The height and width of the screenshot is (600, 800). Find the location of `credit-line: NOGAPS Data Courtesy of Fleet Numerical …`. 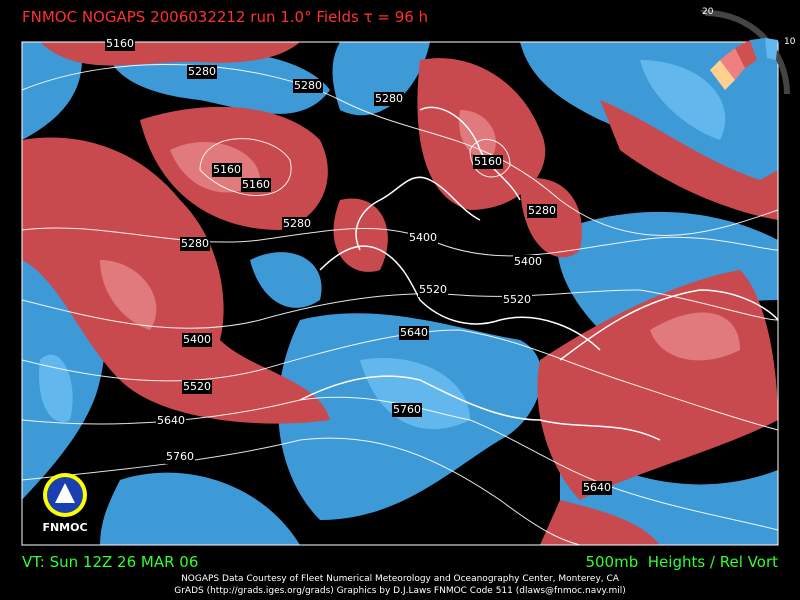

credit-line: NOGAPS Data Courtesy of Fleet Numerical … is located at coordinates (400, 579).